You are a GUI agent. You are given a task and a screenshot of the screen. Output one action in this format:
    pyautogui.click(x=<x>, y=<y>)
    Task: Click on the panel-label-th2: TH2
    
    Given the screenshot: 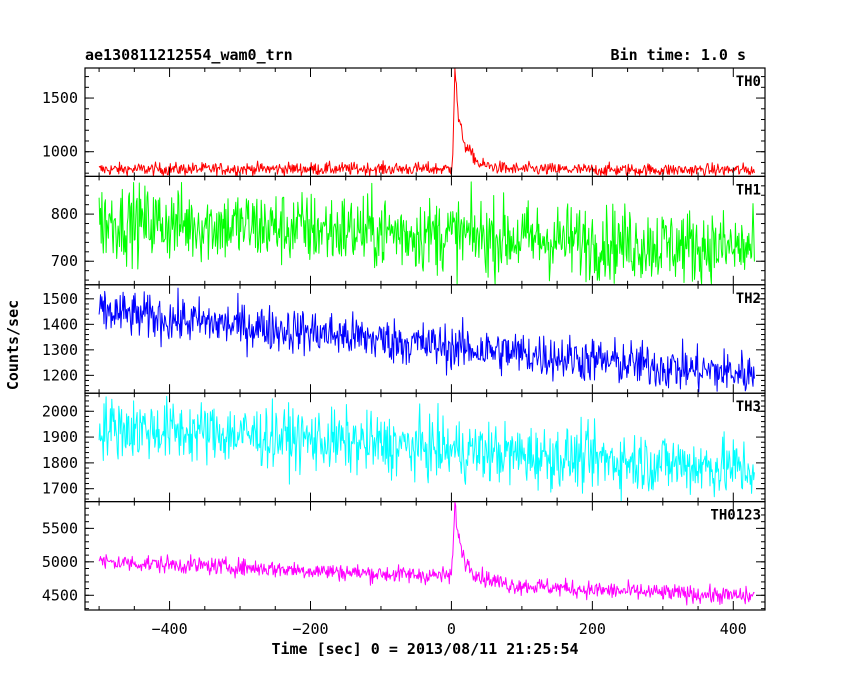 What is the action you would take?
    pyautogui.click(x=748, y=299)
    